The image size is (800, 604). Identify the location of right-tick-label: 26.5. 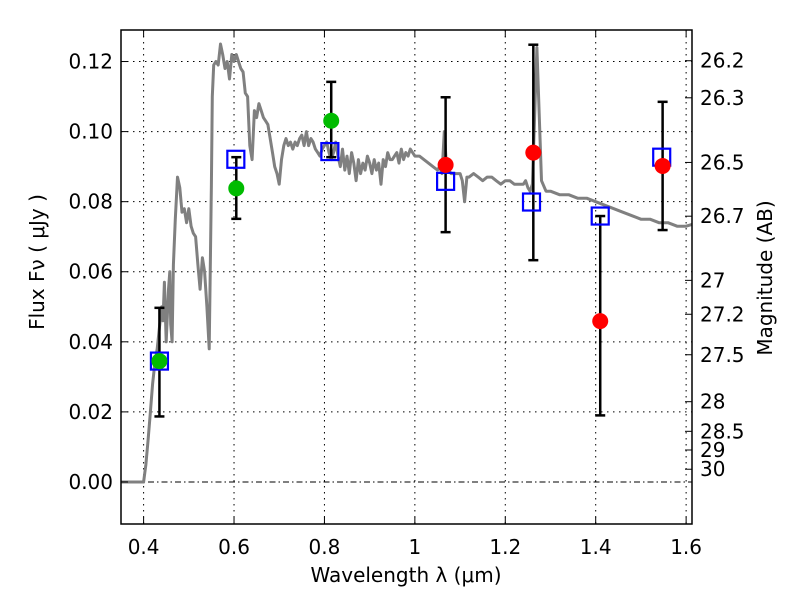
(722, 162).